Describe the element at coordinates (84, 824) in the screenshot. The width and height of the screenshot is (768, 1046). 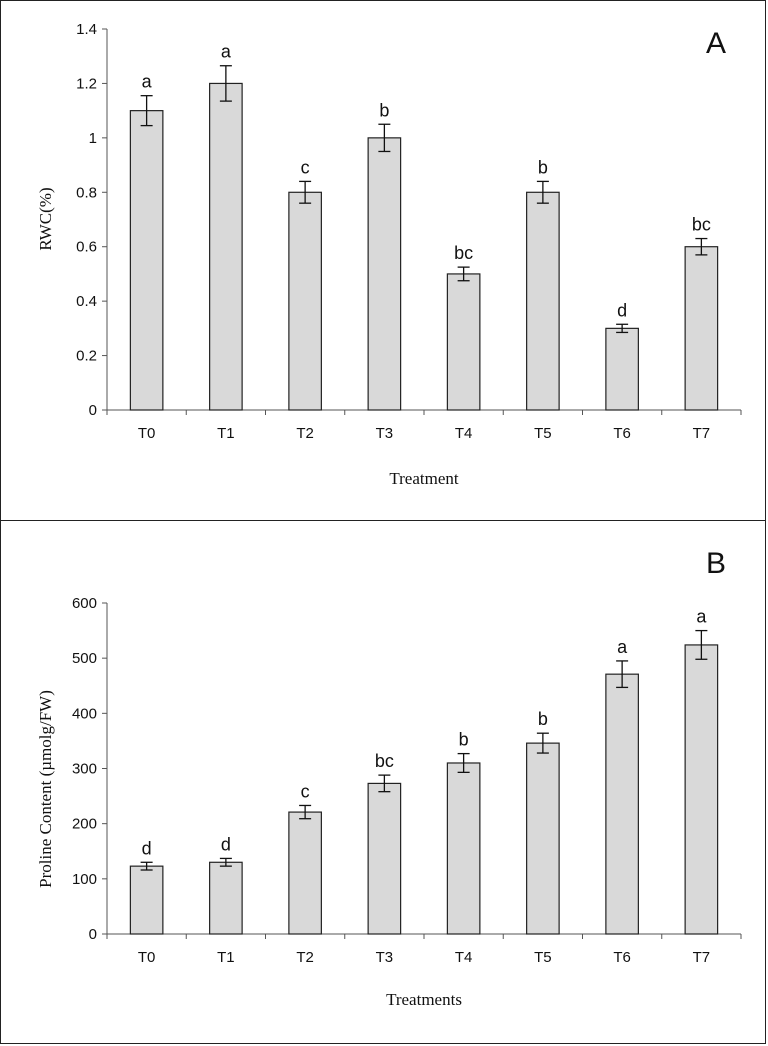
I see `y-tick-label: 200` at that location.